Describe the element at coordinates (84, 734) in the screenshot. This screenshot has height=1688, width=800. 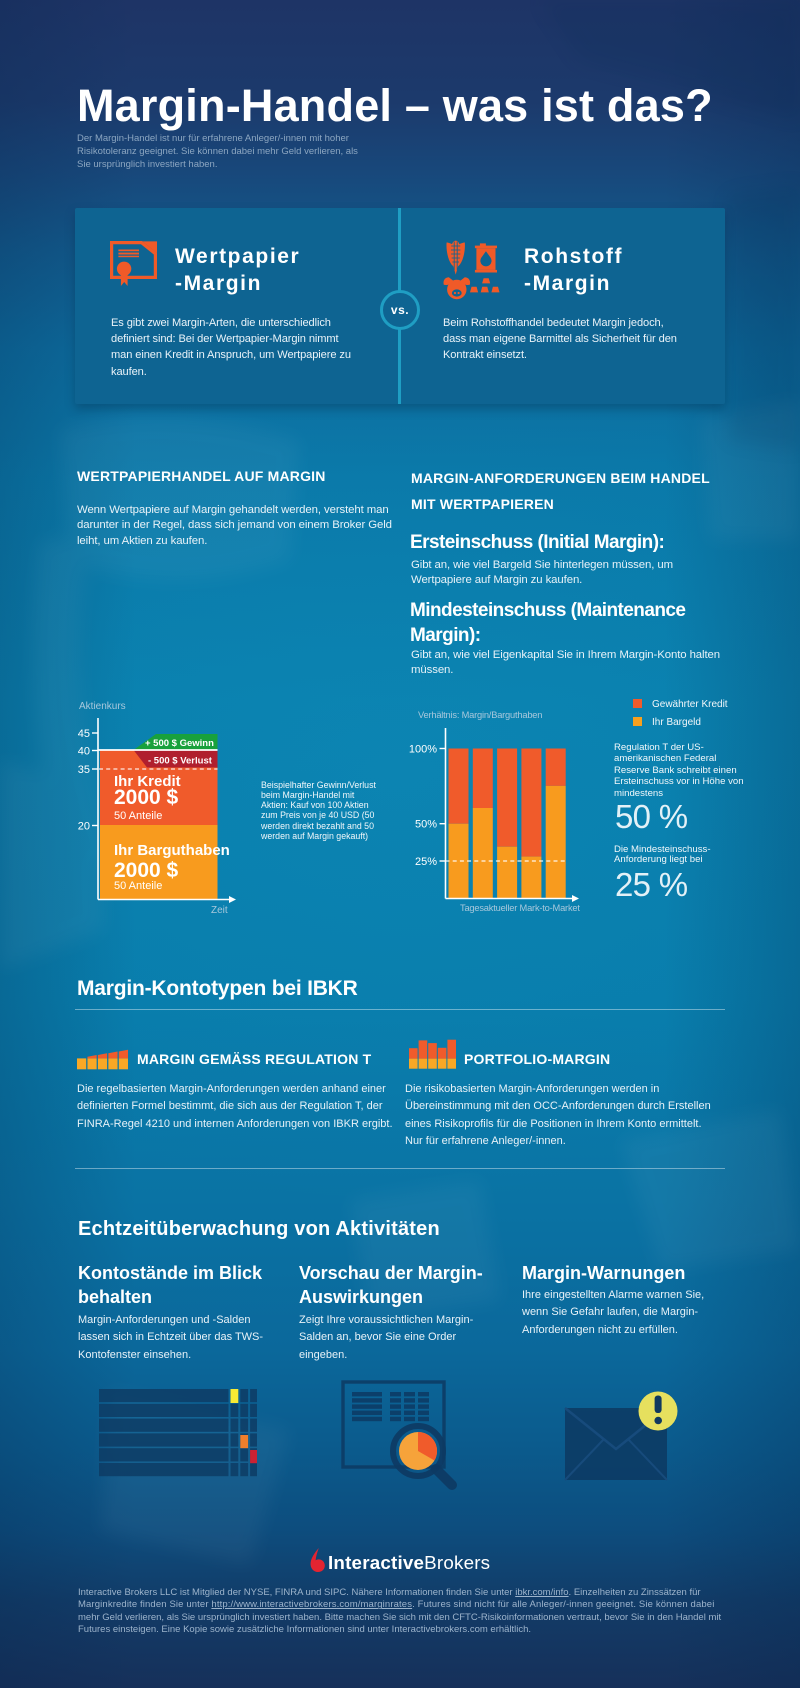
I see `svg-text: 45` at that location.